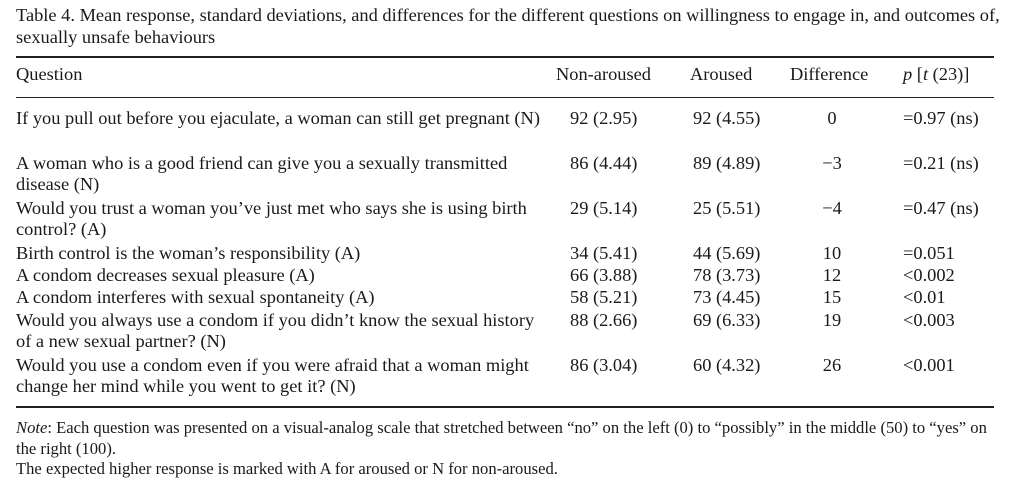 This screenshot has width=1024, height=500. What do you see at coordinates (832, 163) in the screenshot?
I see `row-difference: −3` at bounding box center [832, 163].